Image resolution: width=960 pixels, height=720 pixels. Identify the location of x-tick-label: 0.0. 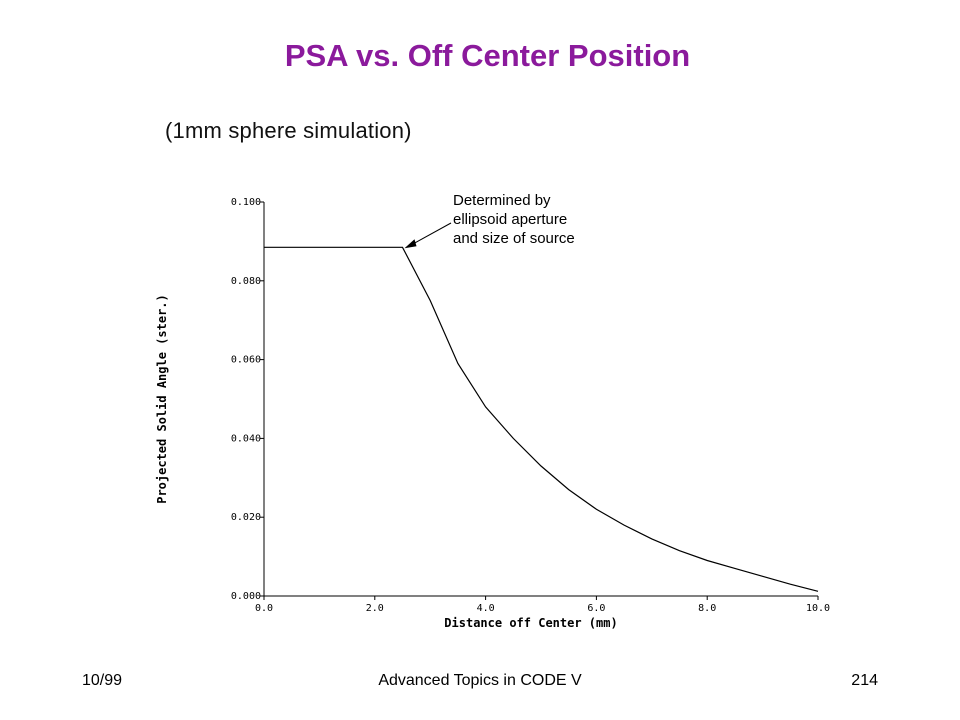
(264, 608).